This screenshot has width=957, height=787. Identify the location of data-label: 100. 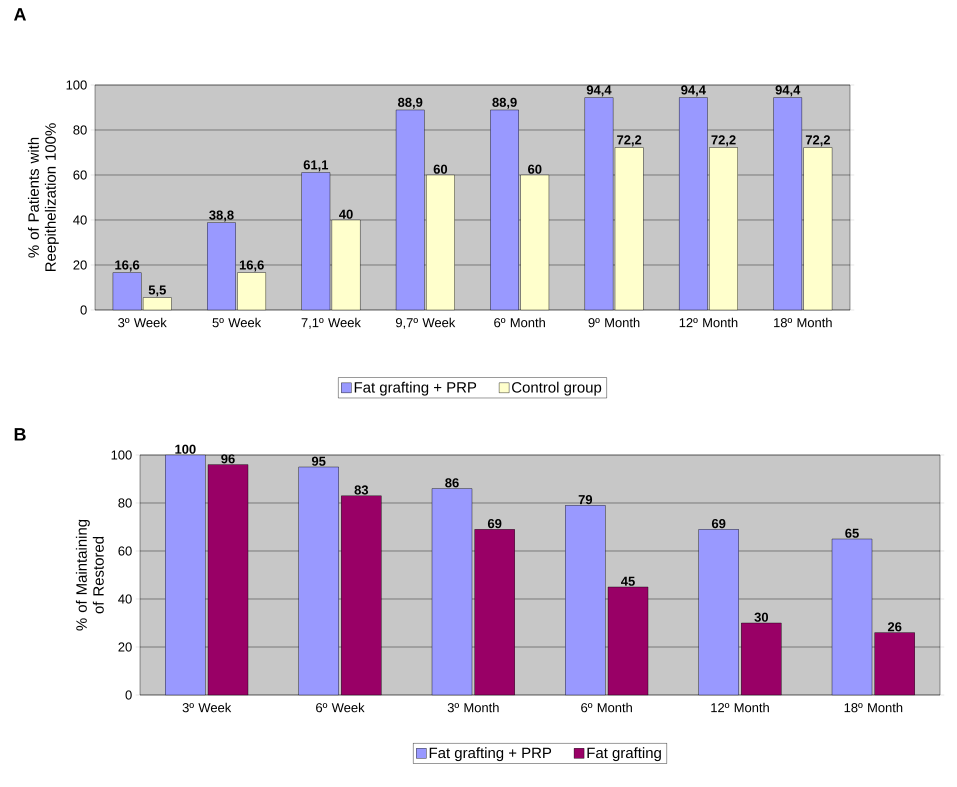
(185, 449).